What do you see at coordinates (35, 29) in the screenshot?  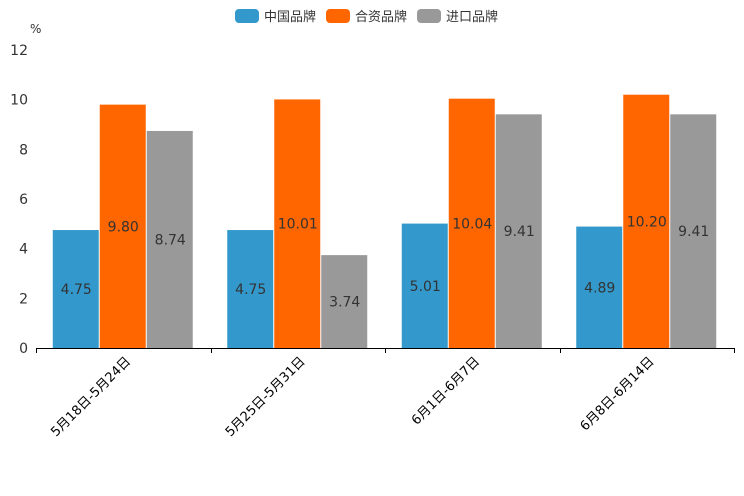 I see `y-axis-label: %` at bounding box center [35, 29].